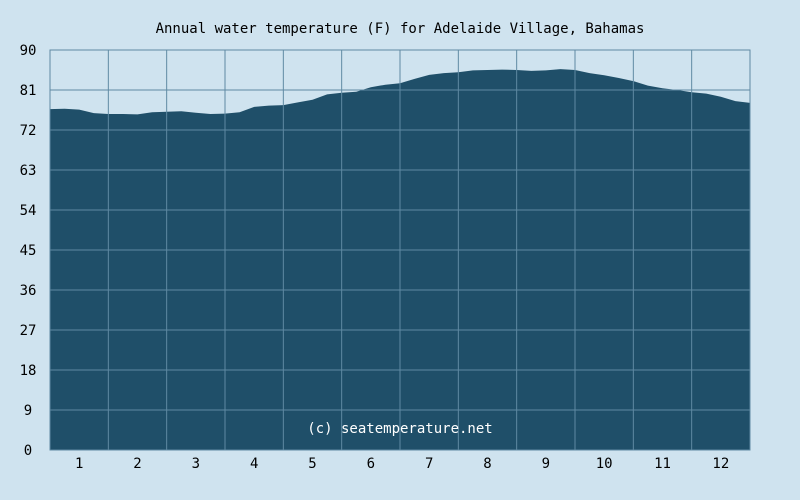 The width and height of the screenshot is (800, 500). I want to click on x-tick-label: 1, so click(79, 464).